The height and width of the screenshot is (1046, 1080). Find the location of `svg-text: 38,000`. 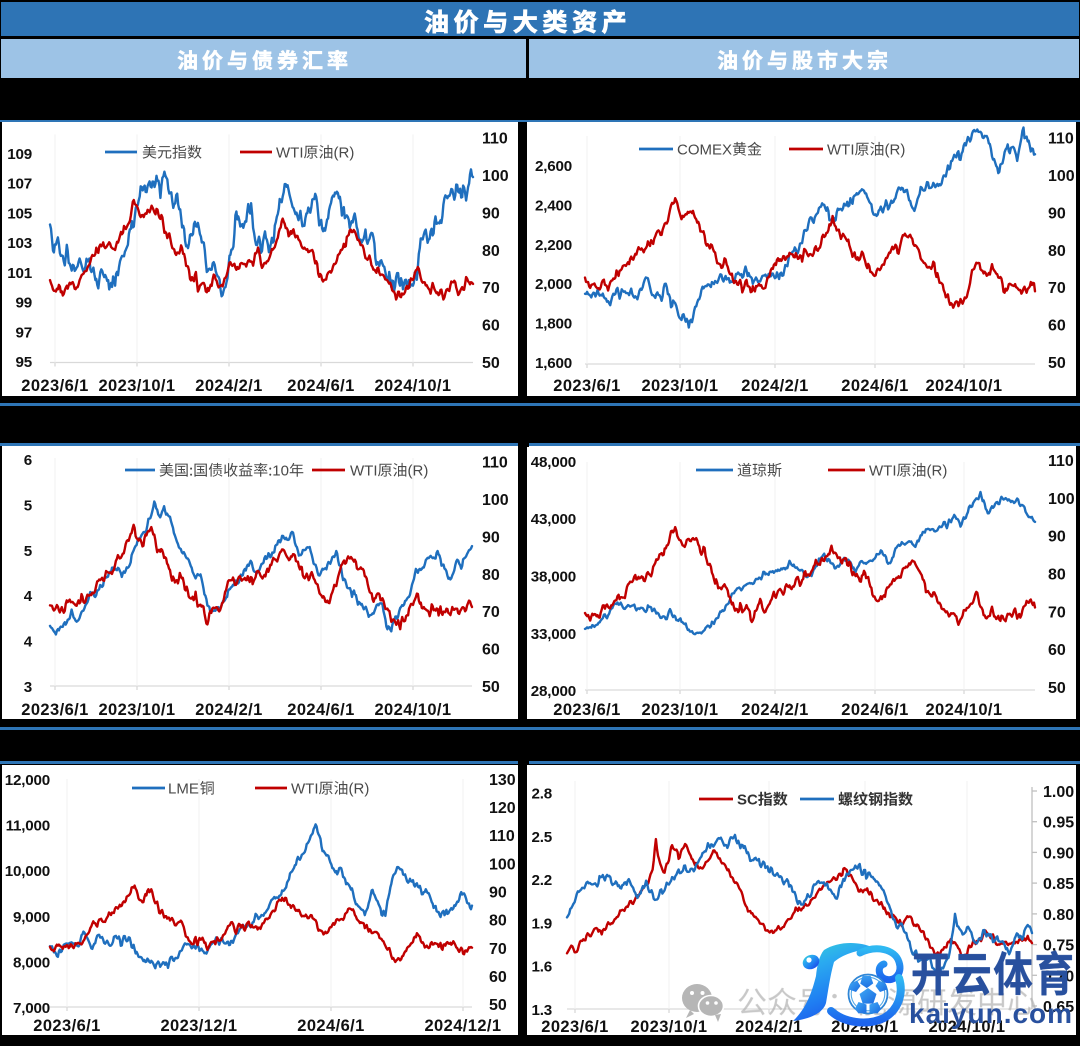

svg-text: 38,000 is located at coordinates (553, 577).